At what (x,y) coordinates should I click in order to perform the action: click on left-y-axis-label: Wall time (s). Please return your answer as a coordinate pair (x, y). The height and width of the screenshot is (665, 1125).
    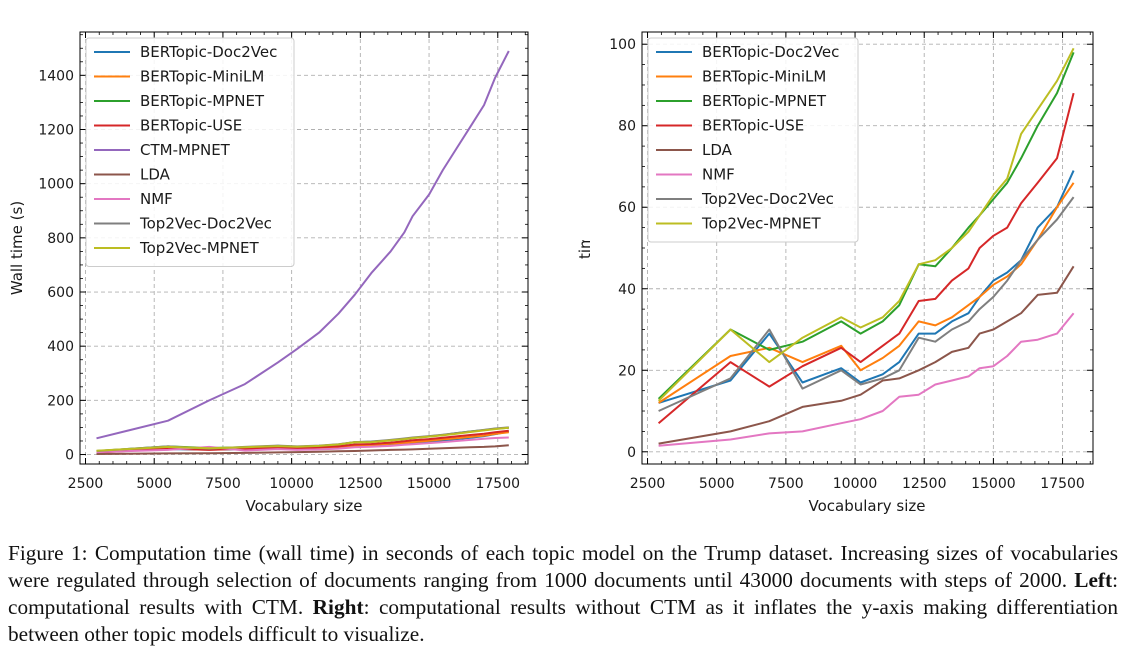
    Looking at the image, I should click on (17, 248).